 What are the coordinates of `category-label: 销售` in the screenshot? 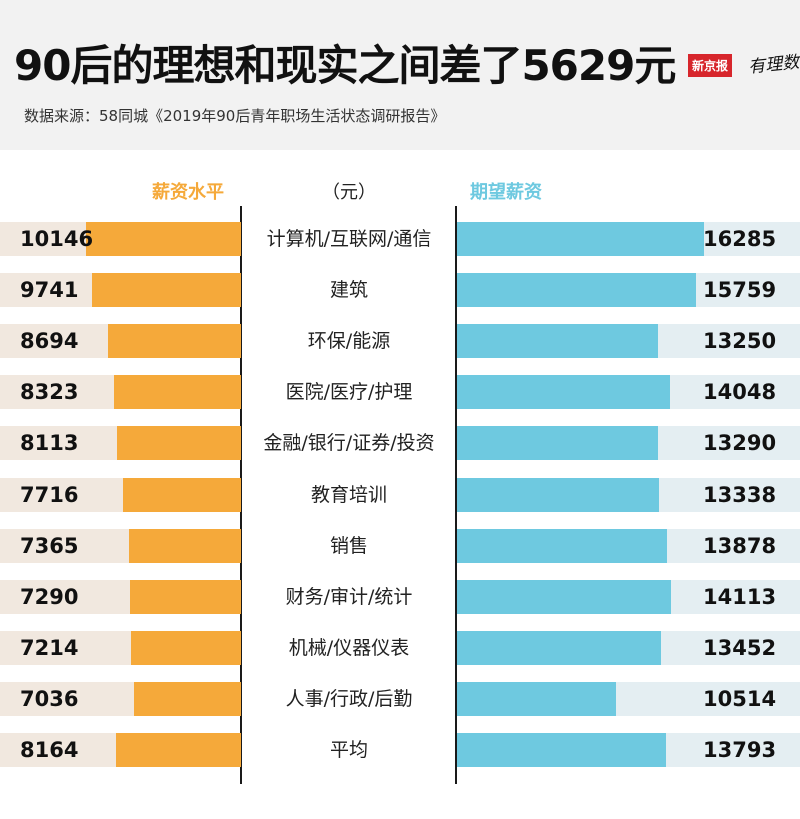 It's located at (348, 546).